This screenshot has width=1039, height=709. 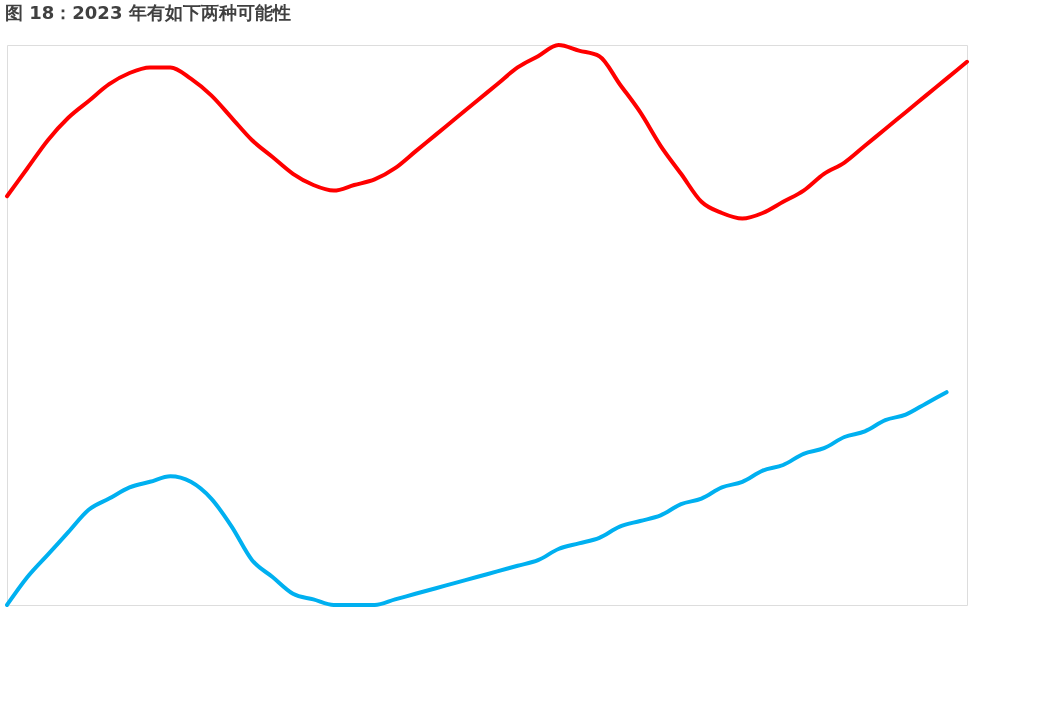 What do you see at coordinates (148, 12) in the screenshot?
I see `chart-title: 图 18：2023 年有如下两种可能性` at bounding box center [148, 12].